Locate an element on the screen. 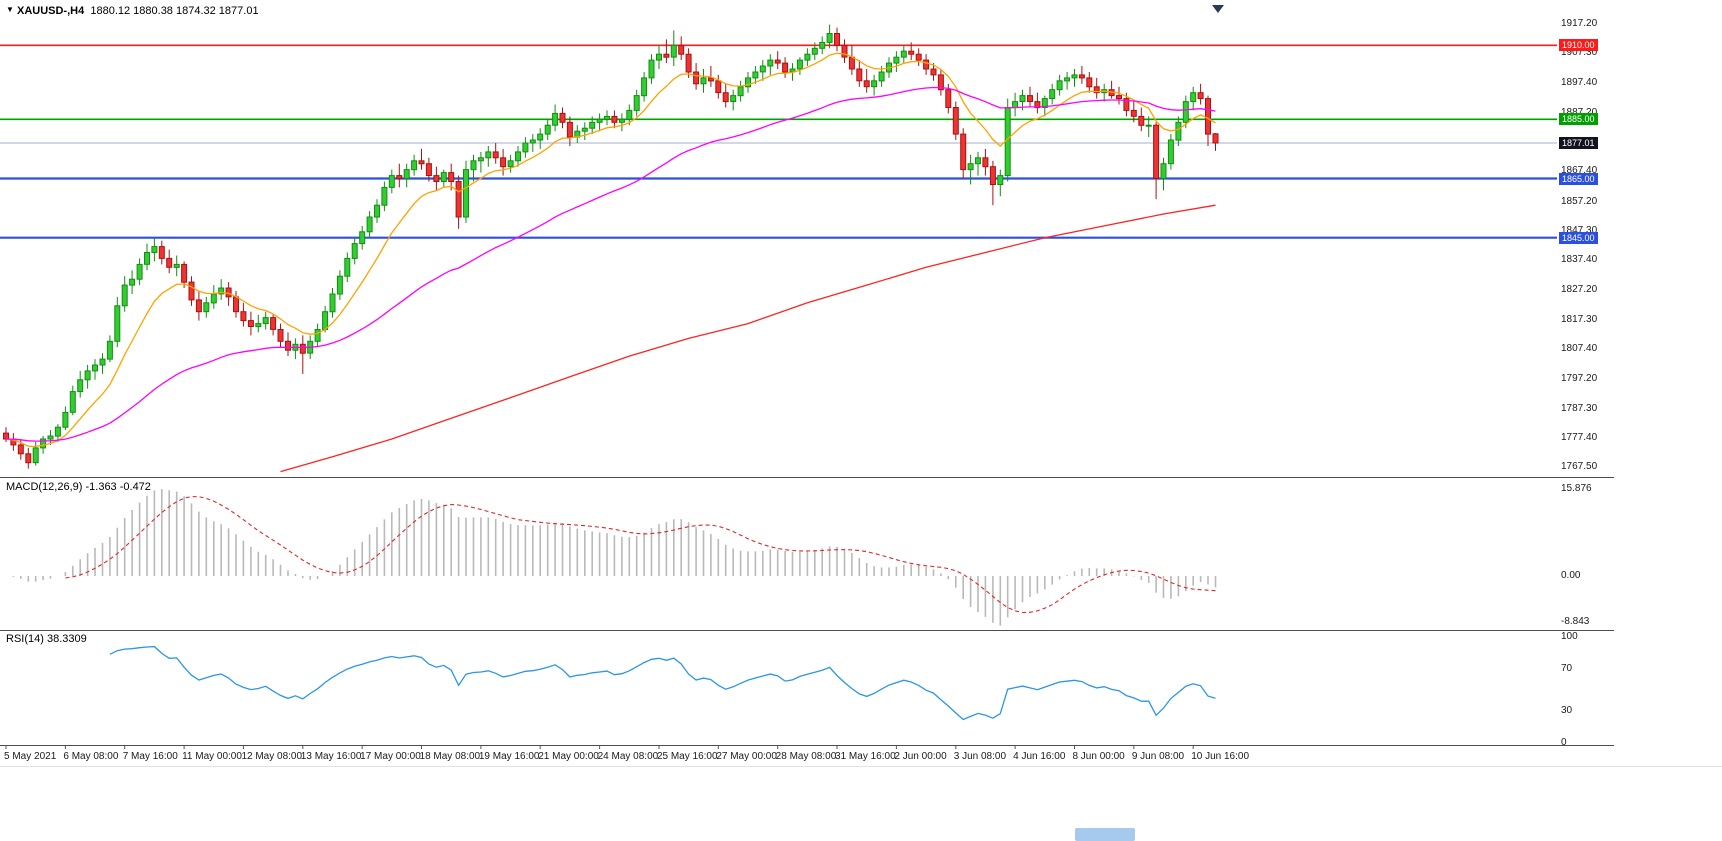  time-axis-label: 17 May 00:00 is located at coordinates (390, 756).